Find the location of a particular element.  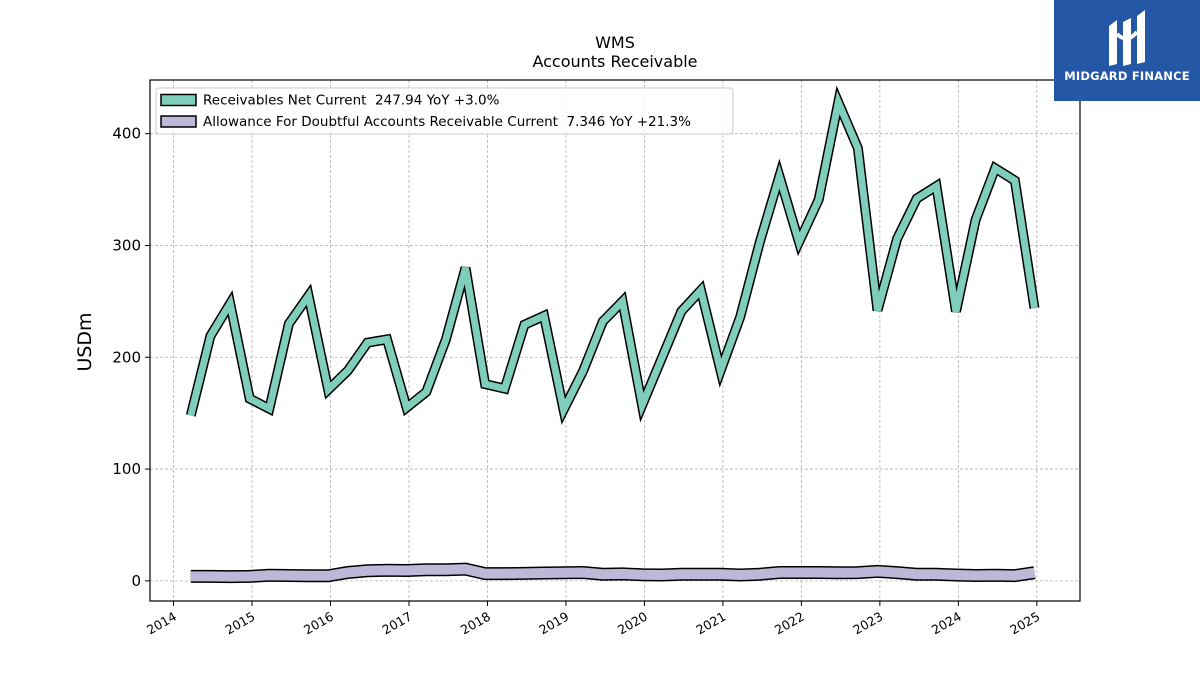

brand-logo: MIDGARD FINANCE is located at coordinates (1127, 50).